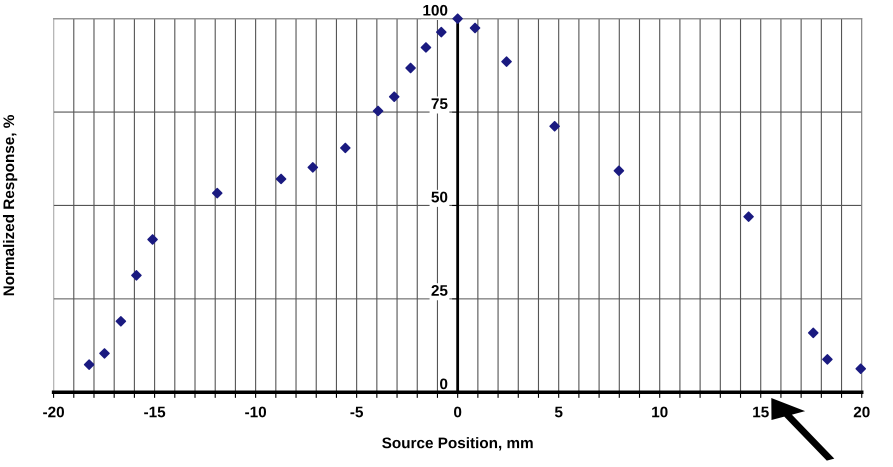 The image size is (893, 467). What do you see at coordinates (458, 412) in the screenshot?
I see `x-tick-label: 0` at bounding box center [458, 412].